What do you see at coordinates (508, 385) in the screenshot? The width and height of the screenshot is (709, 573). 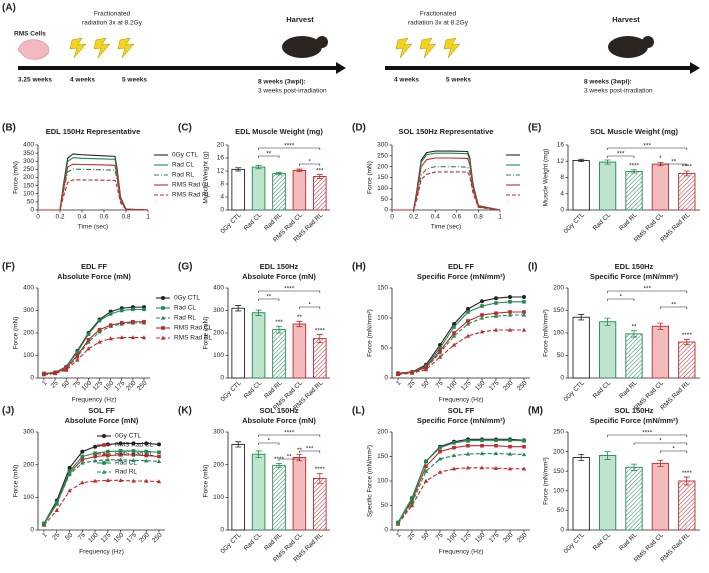 I see `x-tick-label: 200` at bounding box center [508, 385].